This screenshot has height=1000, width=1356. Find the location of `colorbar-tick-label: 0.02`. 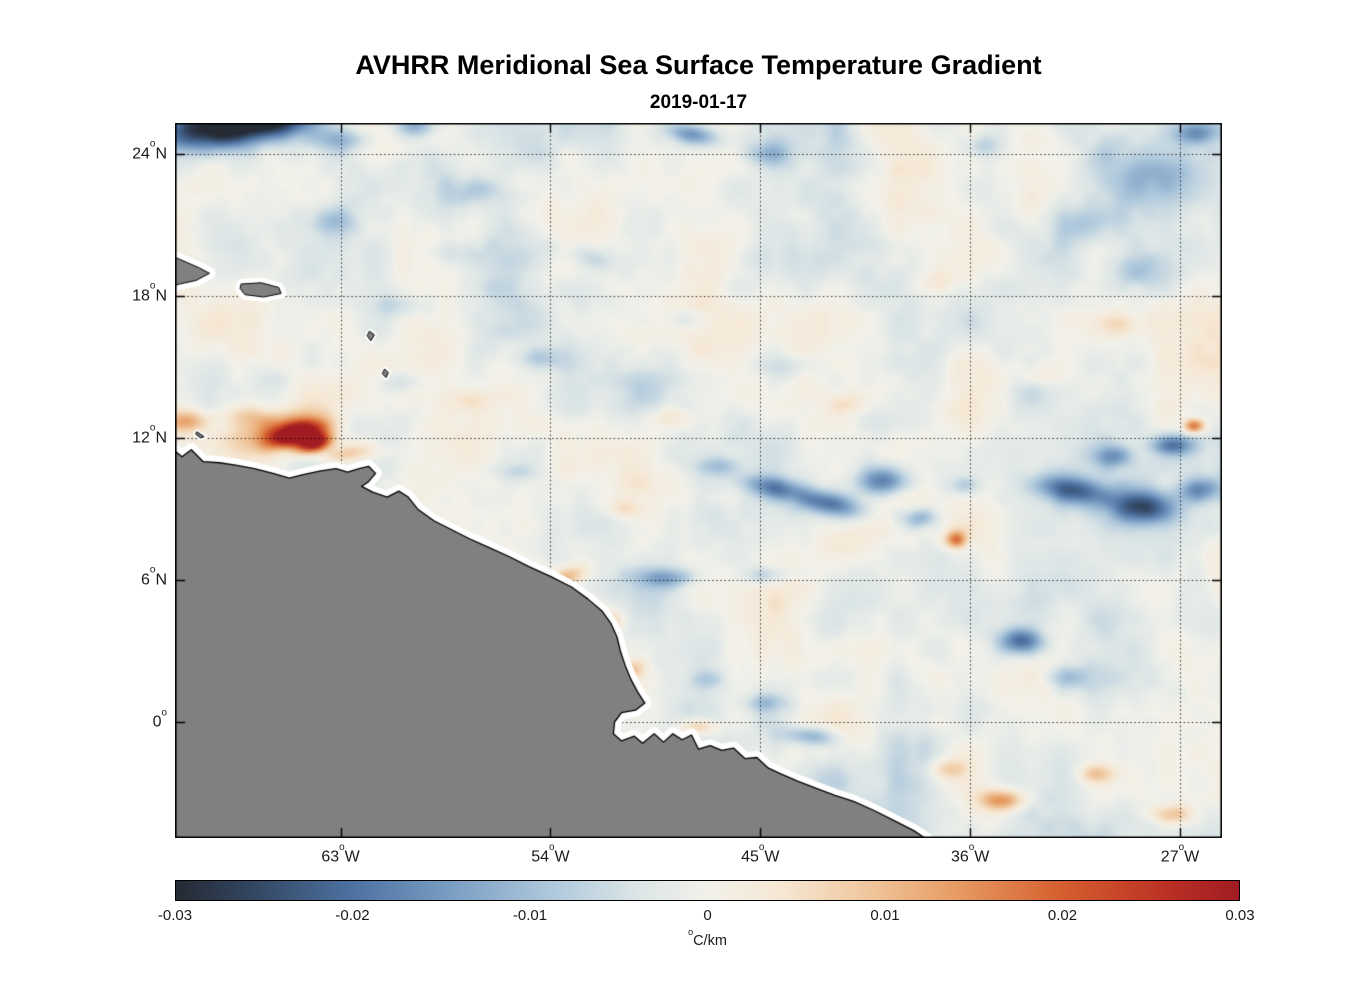

colorbar-tick-label: 0.02 is located at coordinates (1062, 915).